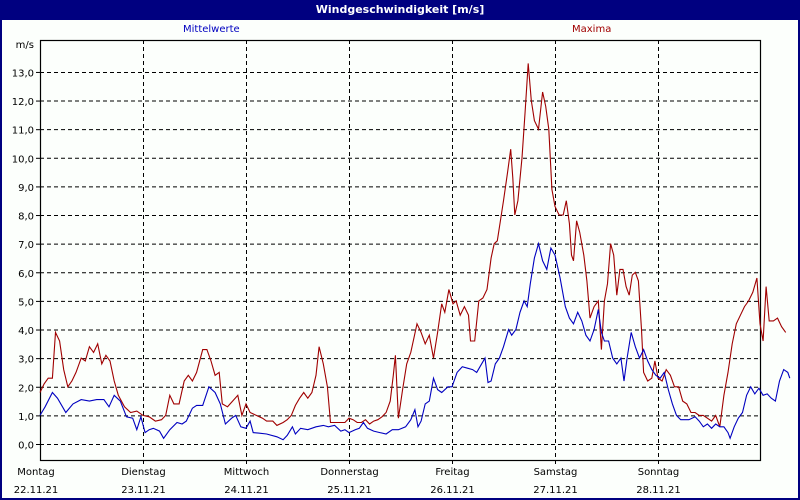 Image resolution: width=800 pixels, height=500 pixels. Describe the element at coordinates (35, 472) in the screenshot. I see `x-day-label: Montag` at that location.